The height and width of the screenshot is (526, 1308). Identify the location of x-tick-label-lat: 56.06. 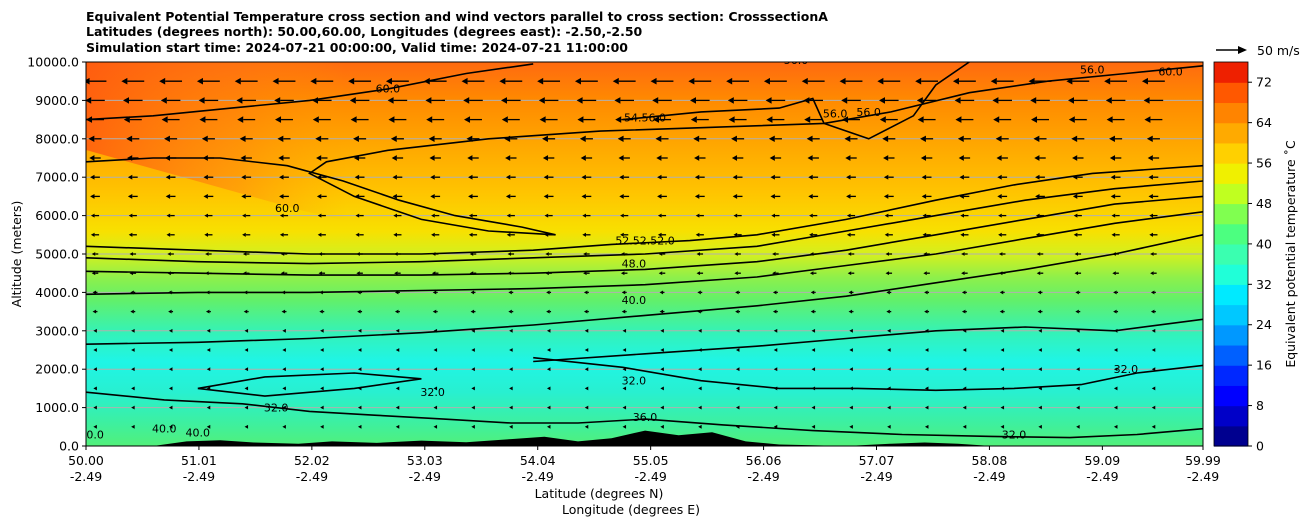
(764, 460).